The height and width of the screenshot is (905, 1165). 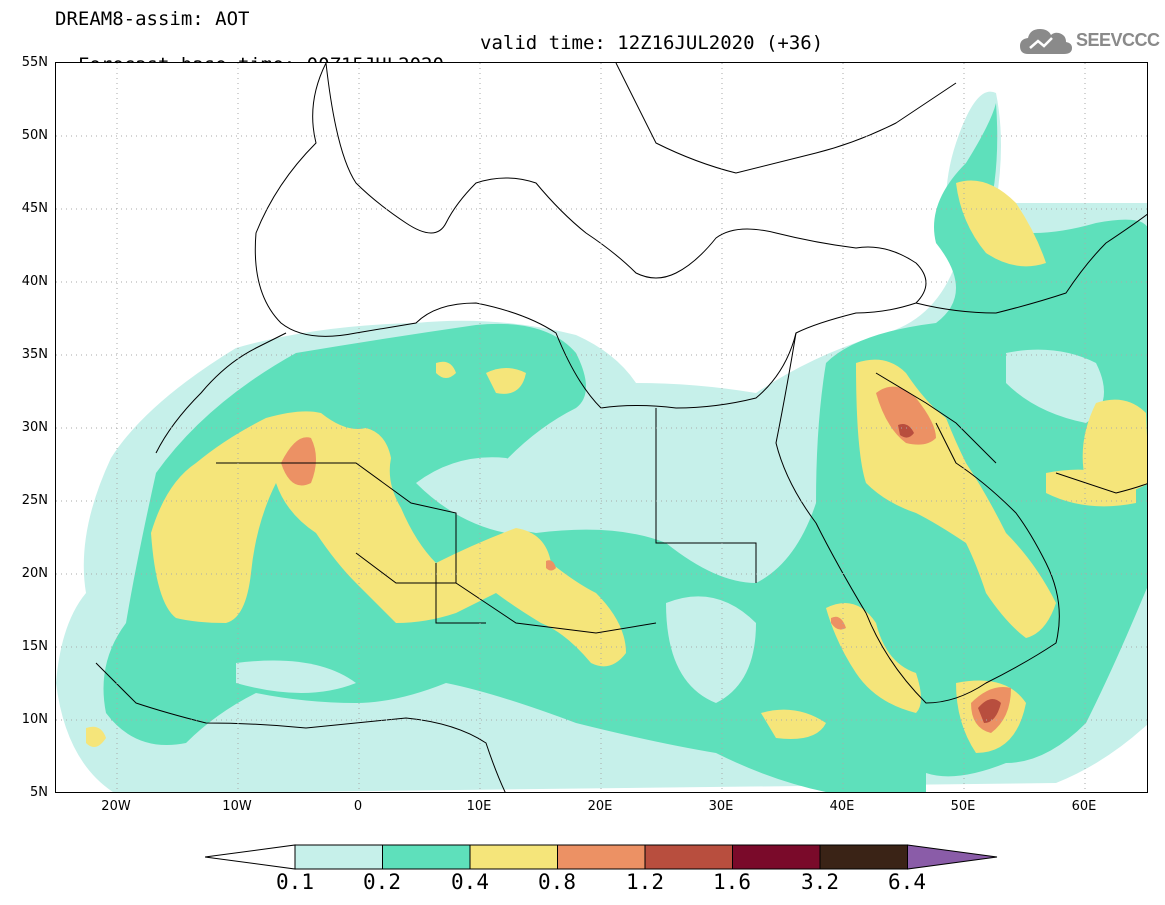 I want to click on seevccc-logo: SEEVCCC, so click(x=1089, y=40).